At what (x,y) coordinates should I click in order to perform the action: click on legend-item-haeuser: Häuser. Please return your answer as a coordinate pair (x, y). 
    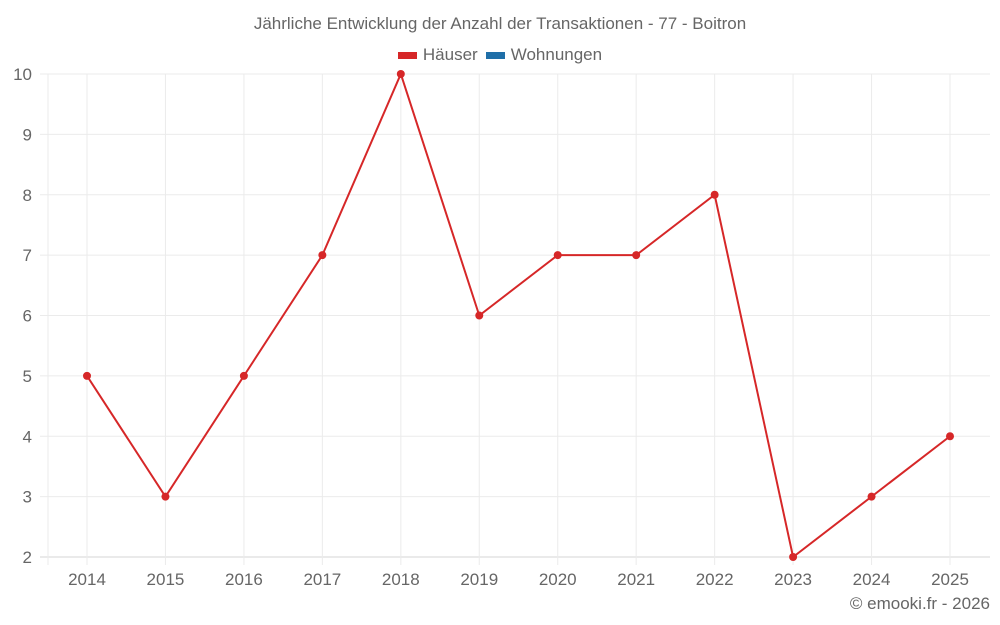
    Looking at the image, I should click on (437, 55).